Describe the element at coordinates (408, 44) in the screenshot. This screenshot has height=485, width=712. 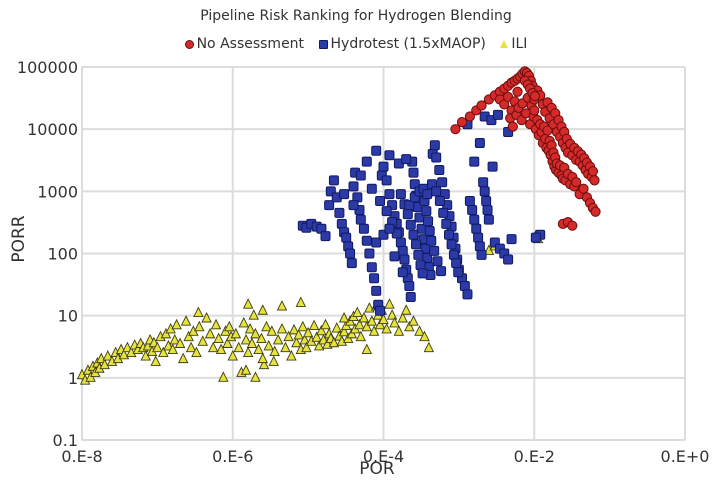
I see `legend-label: Hydrotest (1.5xMAOP)` at that location.